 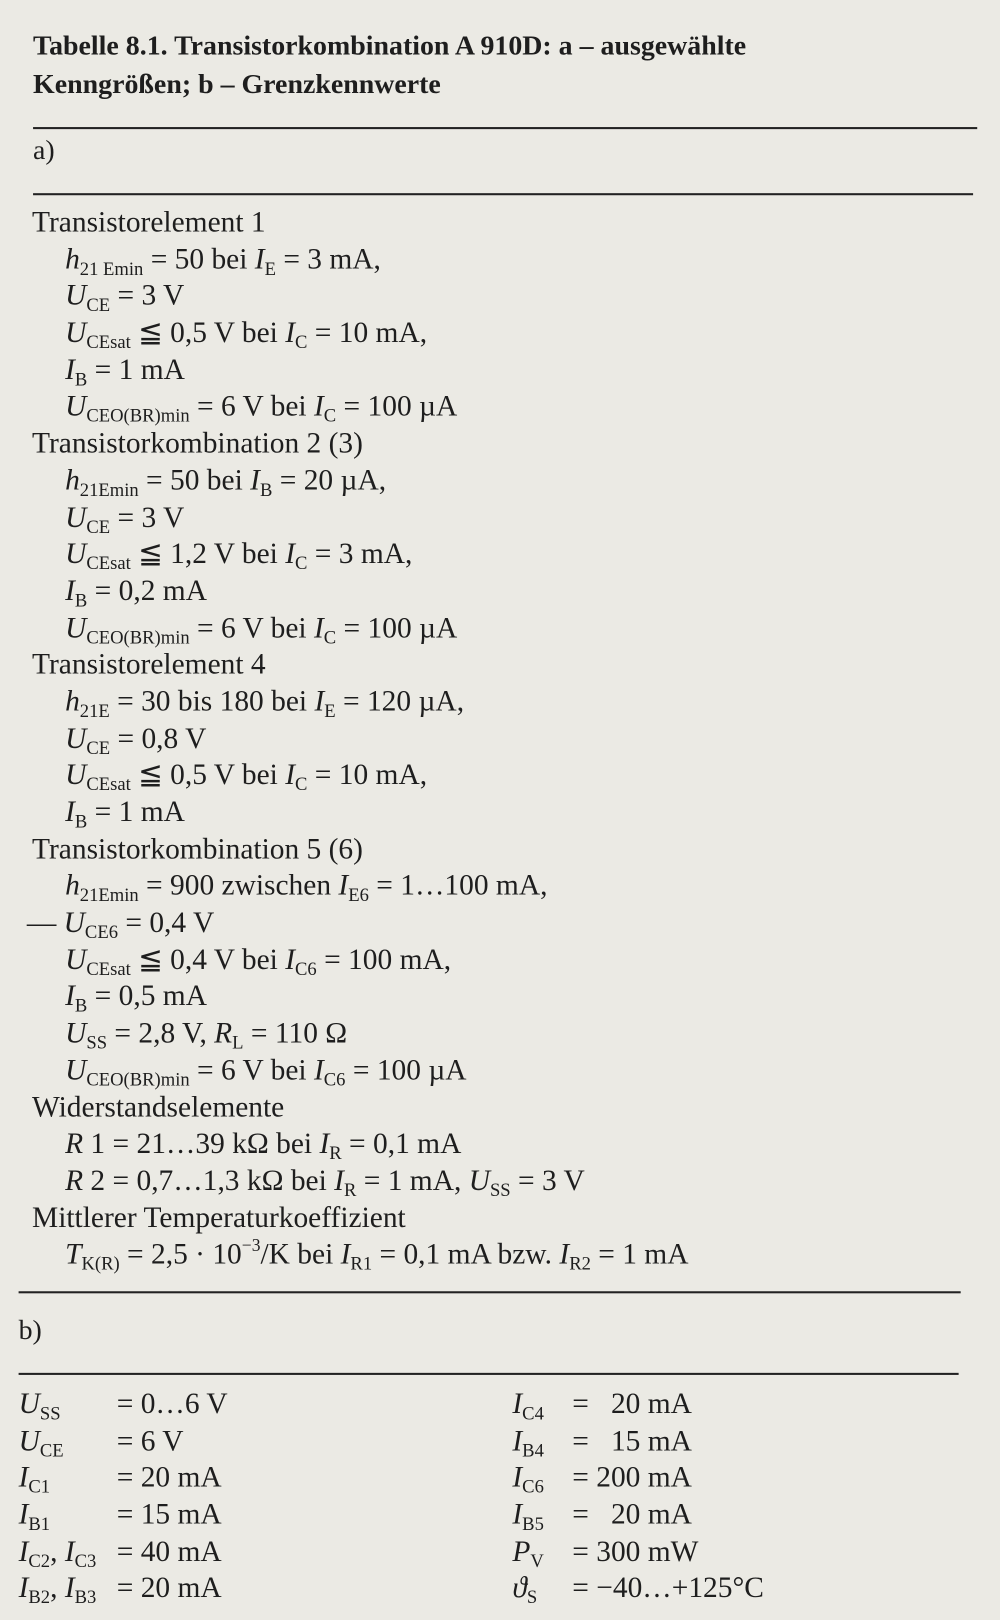 I want to click on text: = 0,8 V, so click(x=158, y=738).